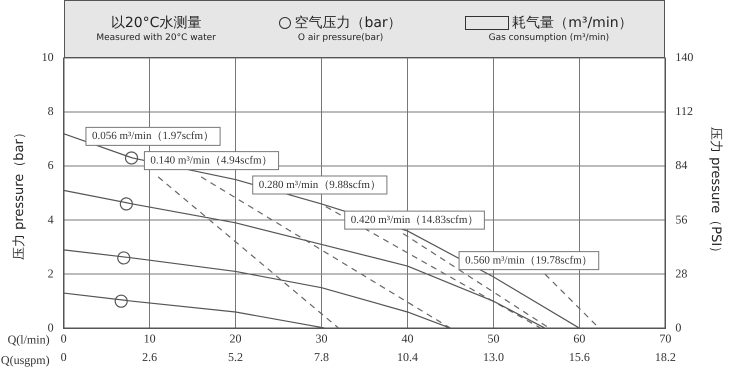 This screenshot has width=741, height=373. I want to click on x-tick-label: 40, so click(407, 339).